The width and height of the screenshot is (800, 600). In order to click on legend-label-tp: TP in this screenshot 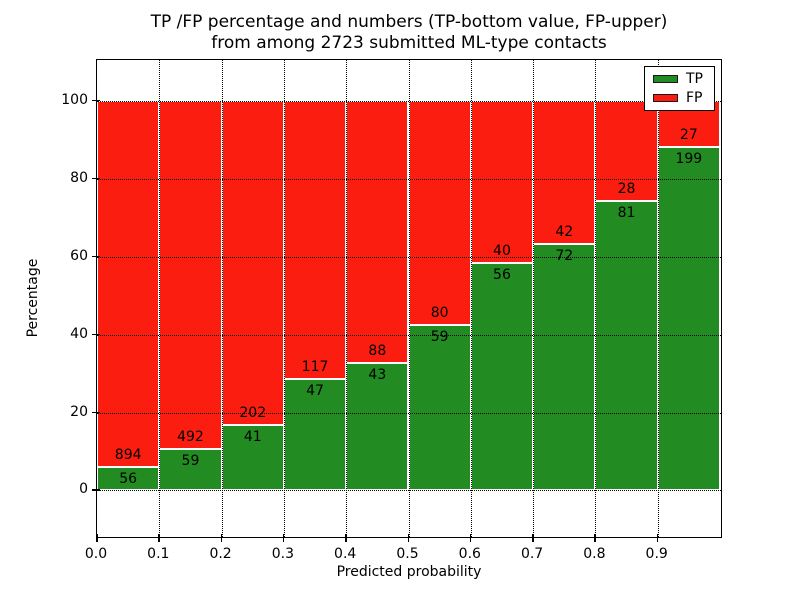, I will do `click(694, 78)`.